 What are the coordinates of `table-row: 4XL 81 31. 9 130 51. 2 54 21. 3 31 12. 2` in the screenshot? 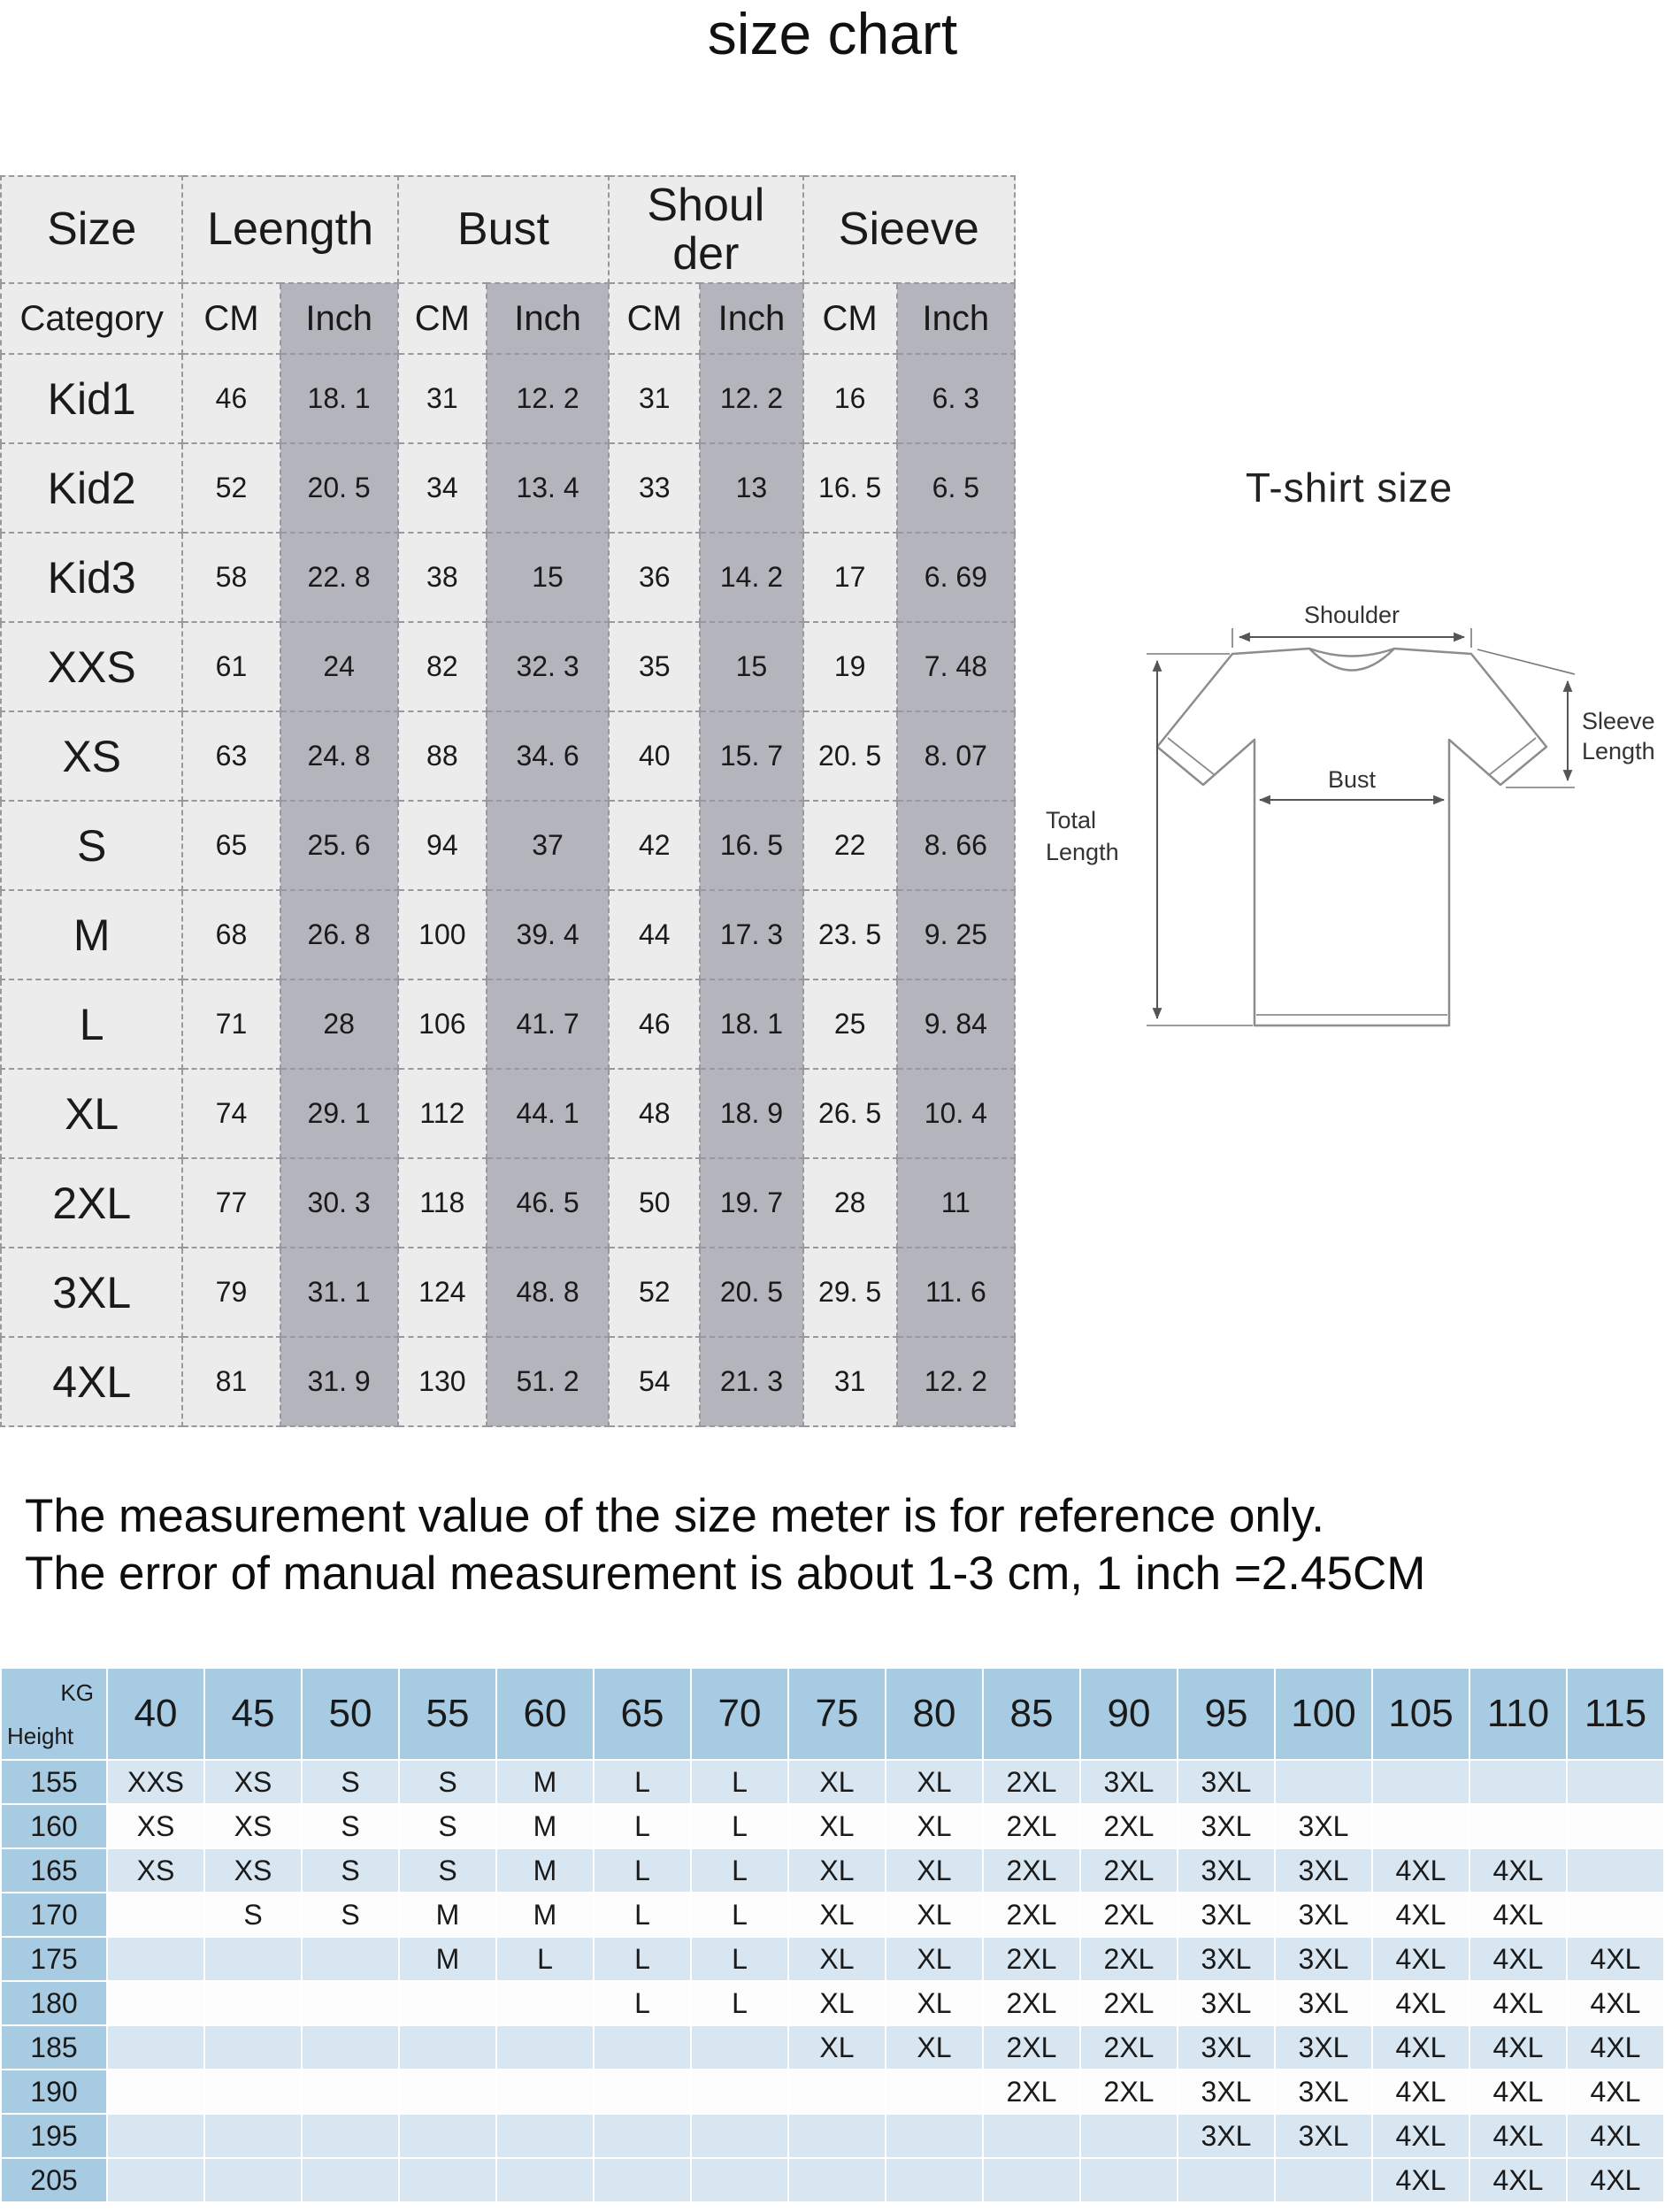 It's located at (508, 1382).